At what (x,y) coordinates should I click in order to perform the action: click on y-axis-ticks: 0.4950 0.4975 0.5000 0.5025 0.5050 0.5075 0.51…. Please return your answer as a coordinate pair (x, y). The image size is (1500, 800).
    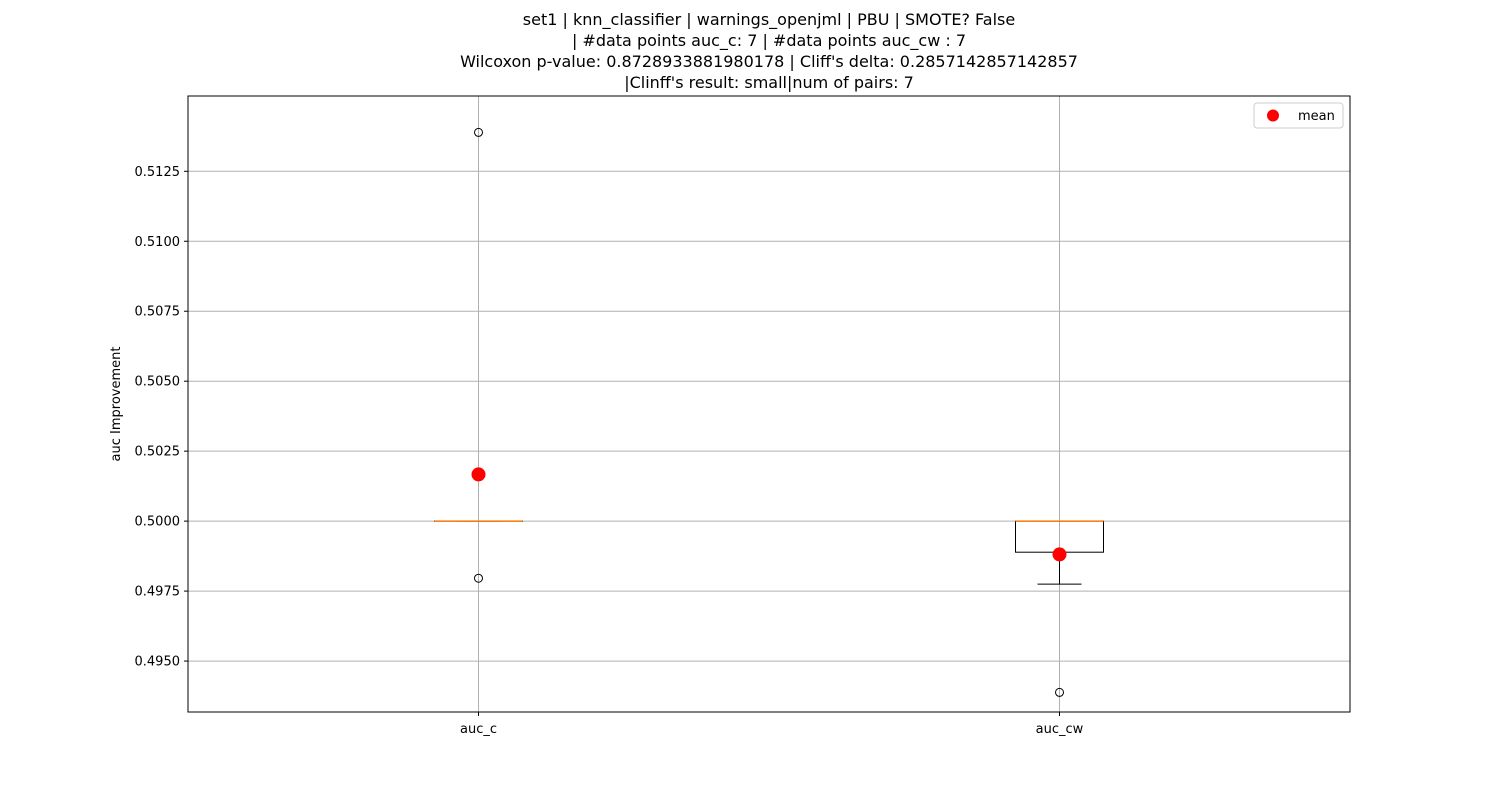
    Looking at the image, I should click on (161, 417).